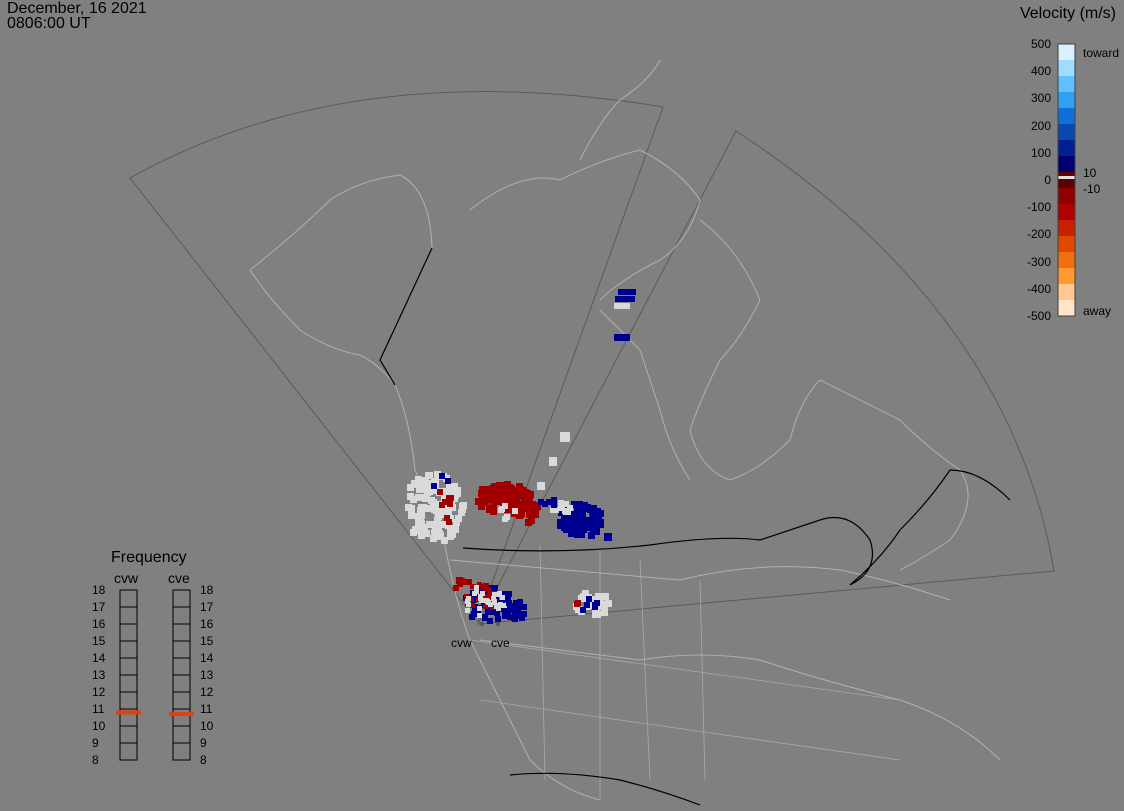 The image size is (1124, 811). What do you see at coordinates (179, 578) in the screenshot?
I see `frequency-col-cve: cve` at bounding box center [179, 578].